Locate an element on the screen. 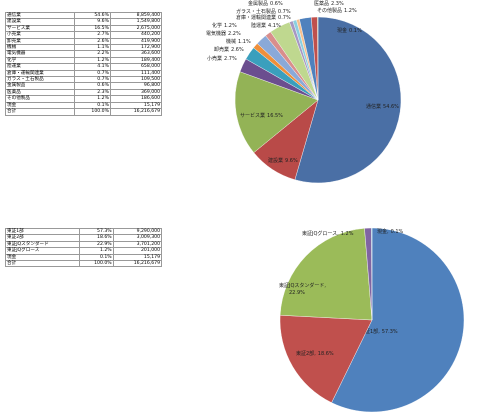 The height and width of the screenshot is (419, 480). table-cell: 電気機器 is located at coordinates (40, 54).